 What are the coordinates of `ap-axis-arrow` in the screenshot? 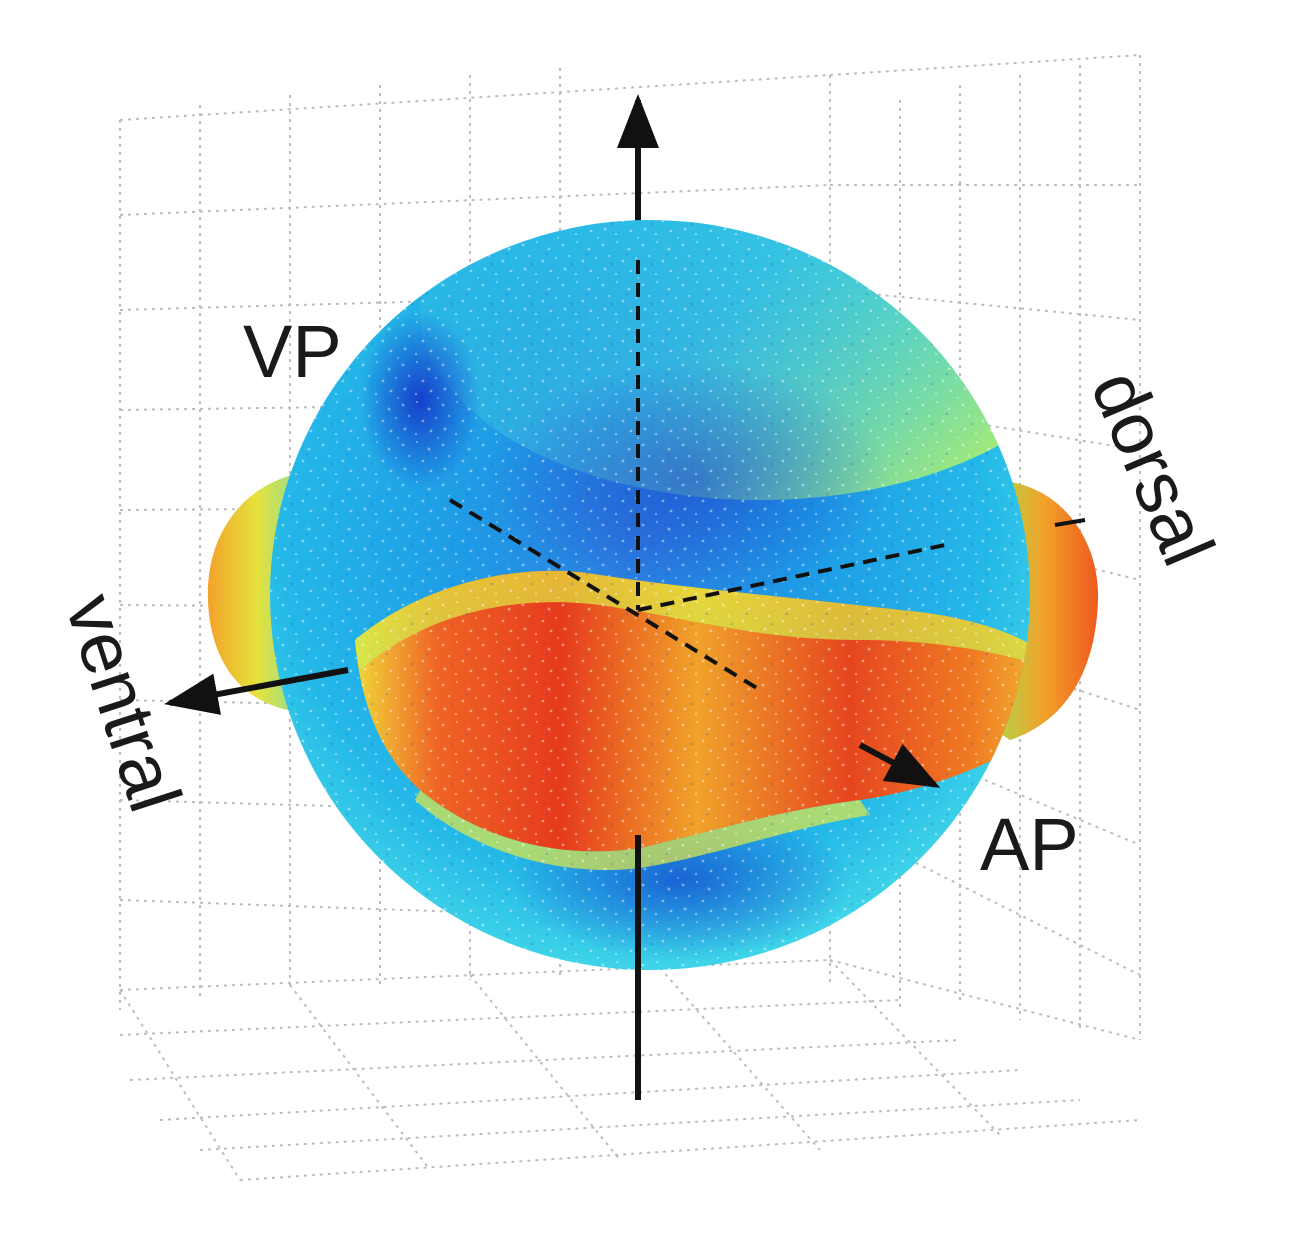 It's located at (899, 765).